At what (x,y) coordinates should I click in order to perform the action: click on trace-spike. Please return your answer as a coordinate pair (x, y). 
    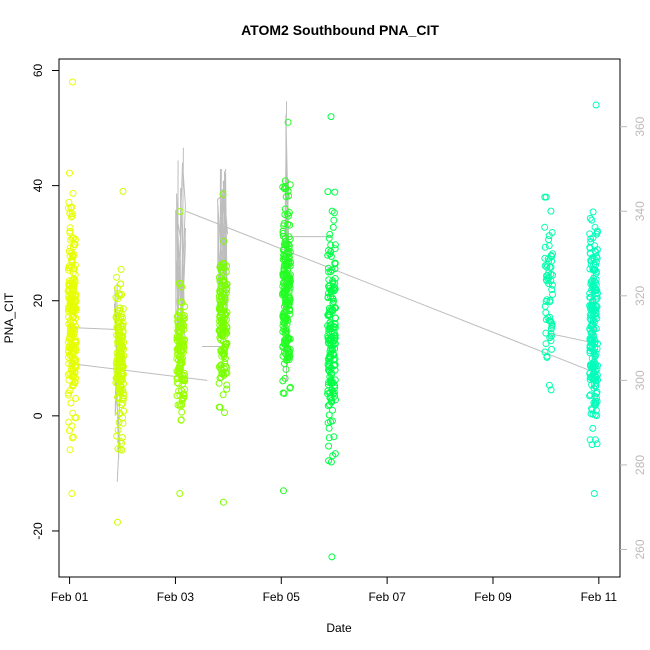
    Looking at the image, I should click on (182, 243).